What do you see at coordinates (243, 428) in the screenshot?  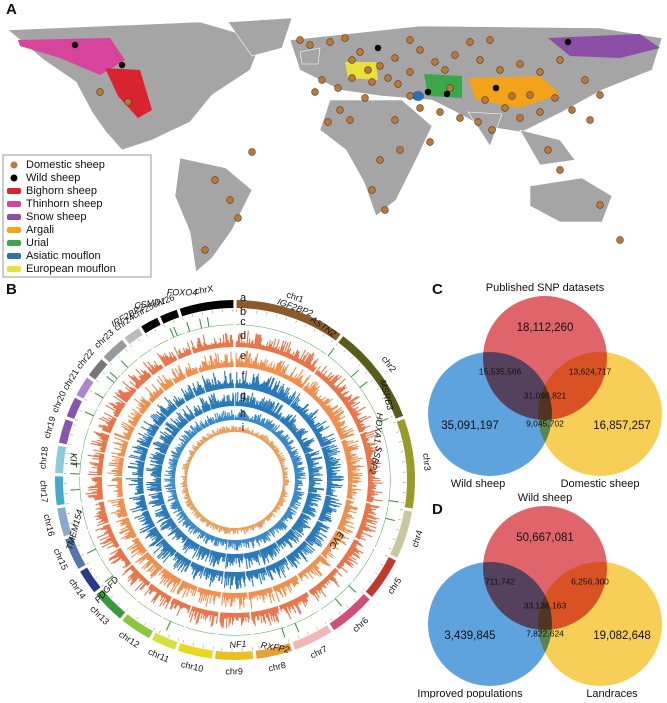 I see `track-letter: i` at bounding box center [243, 428].